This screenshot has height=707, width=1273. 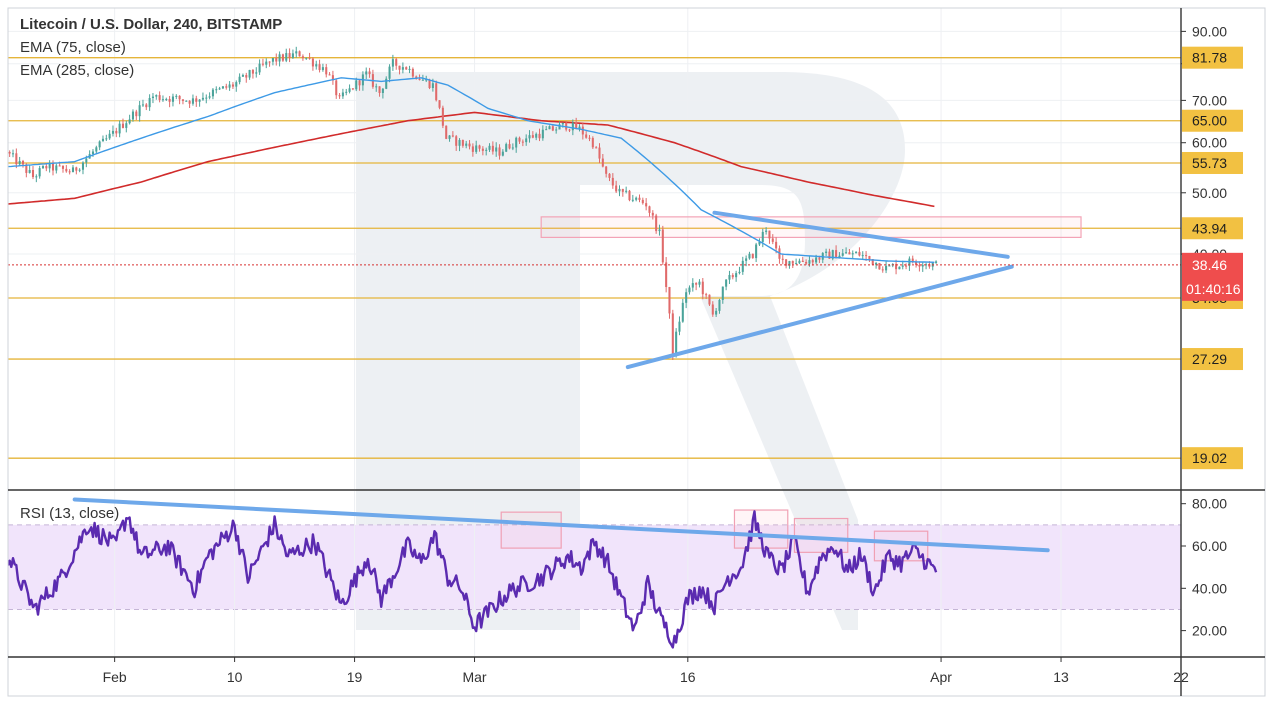 I want to click on current-price-tag, so click(x=1212, y=276).